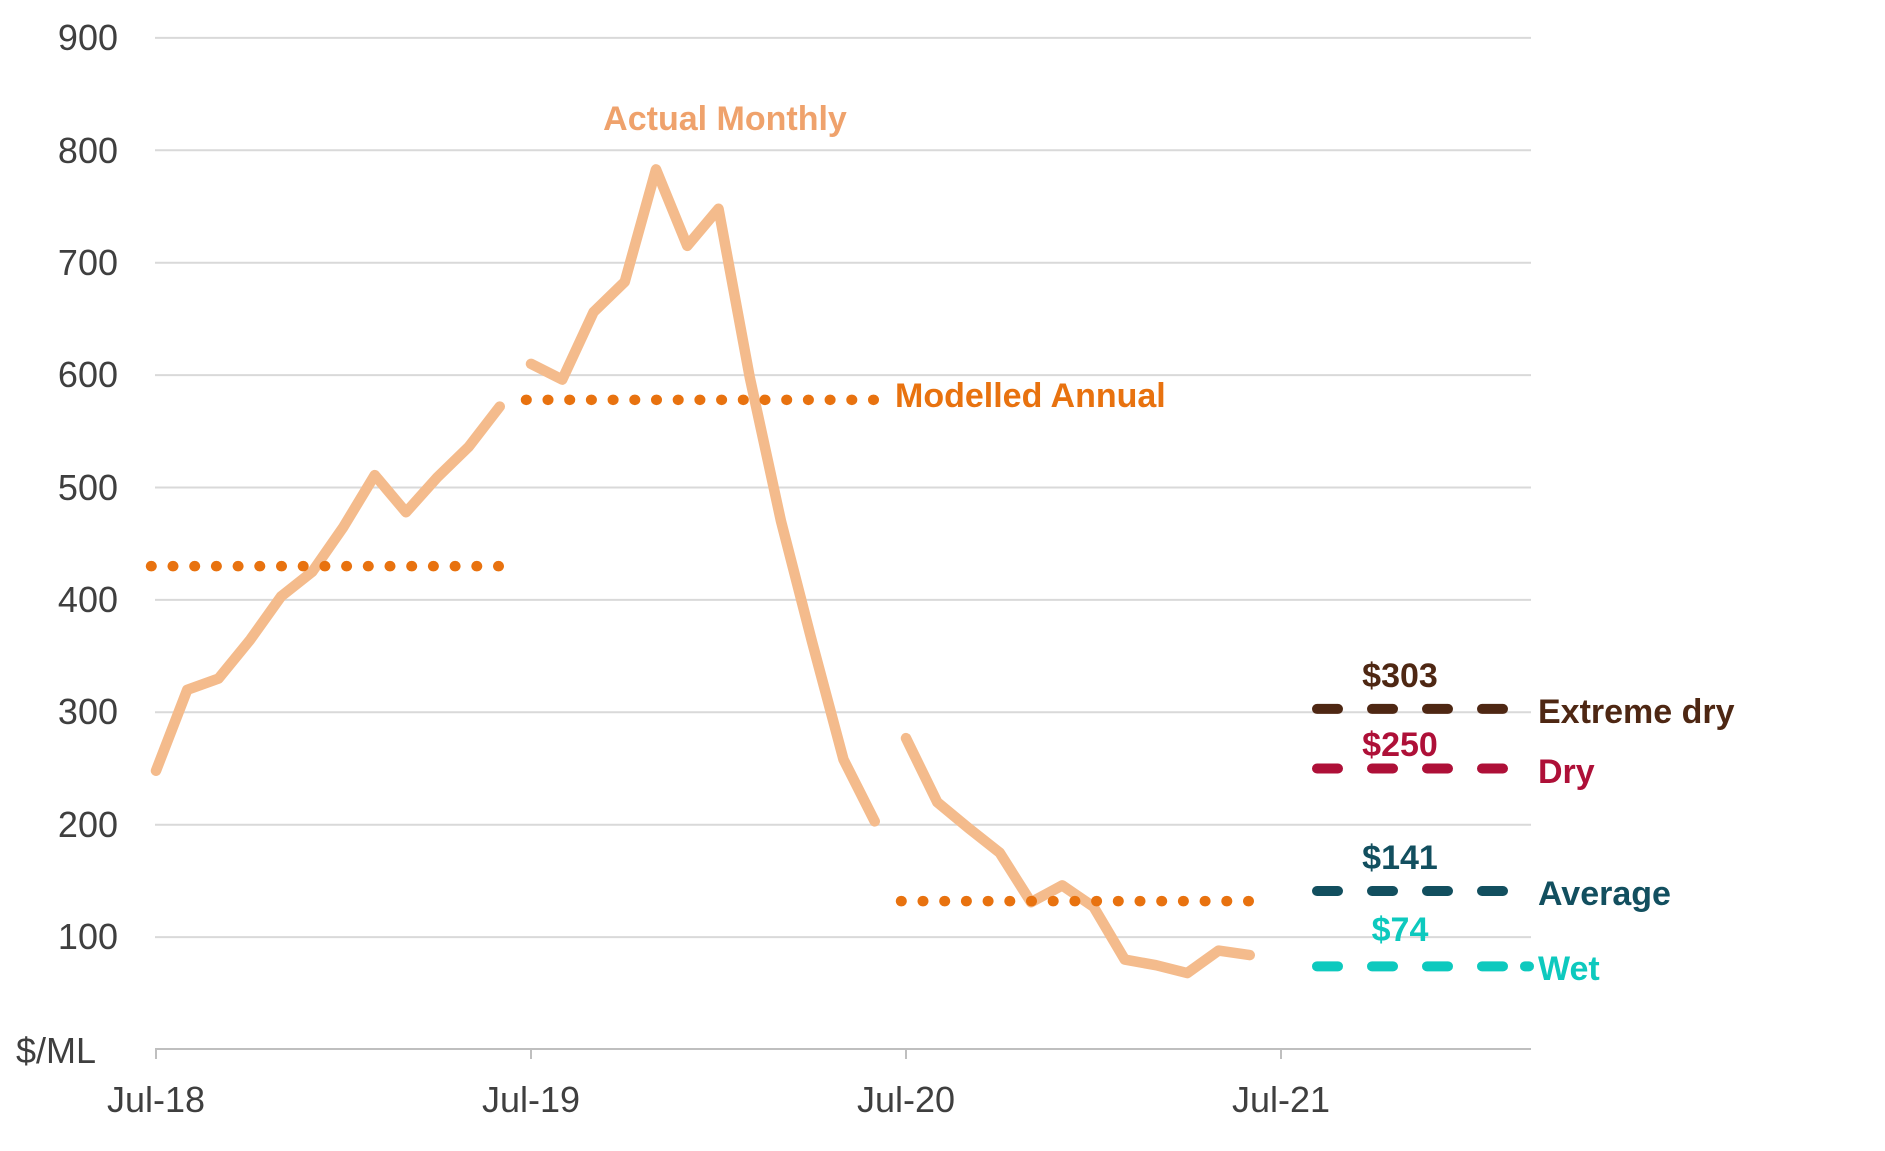  What do you see at coordinates (56, 1050) in the screenshot?
I see `y-axis-unit-label: $/ML` at bounding box center [56, 1050].